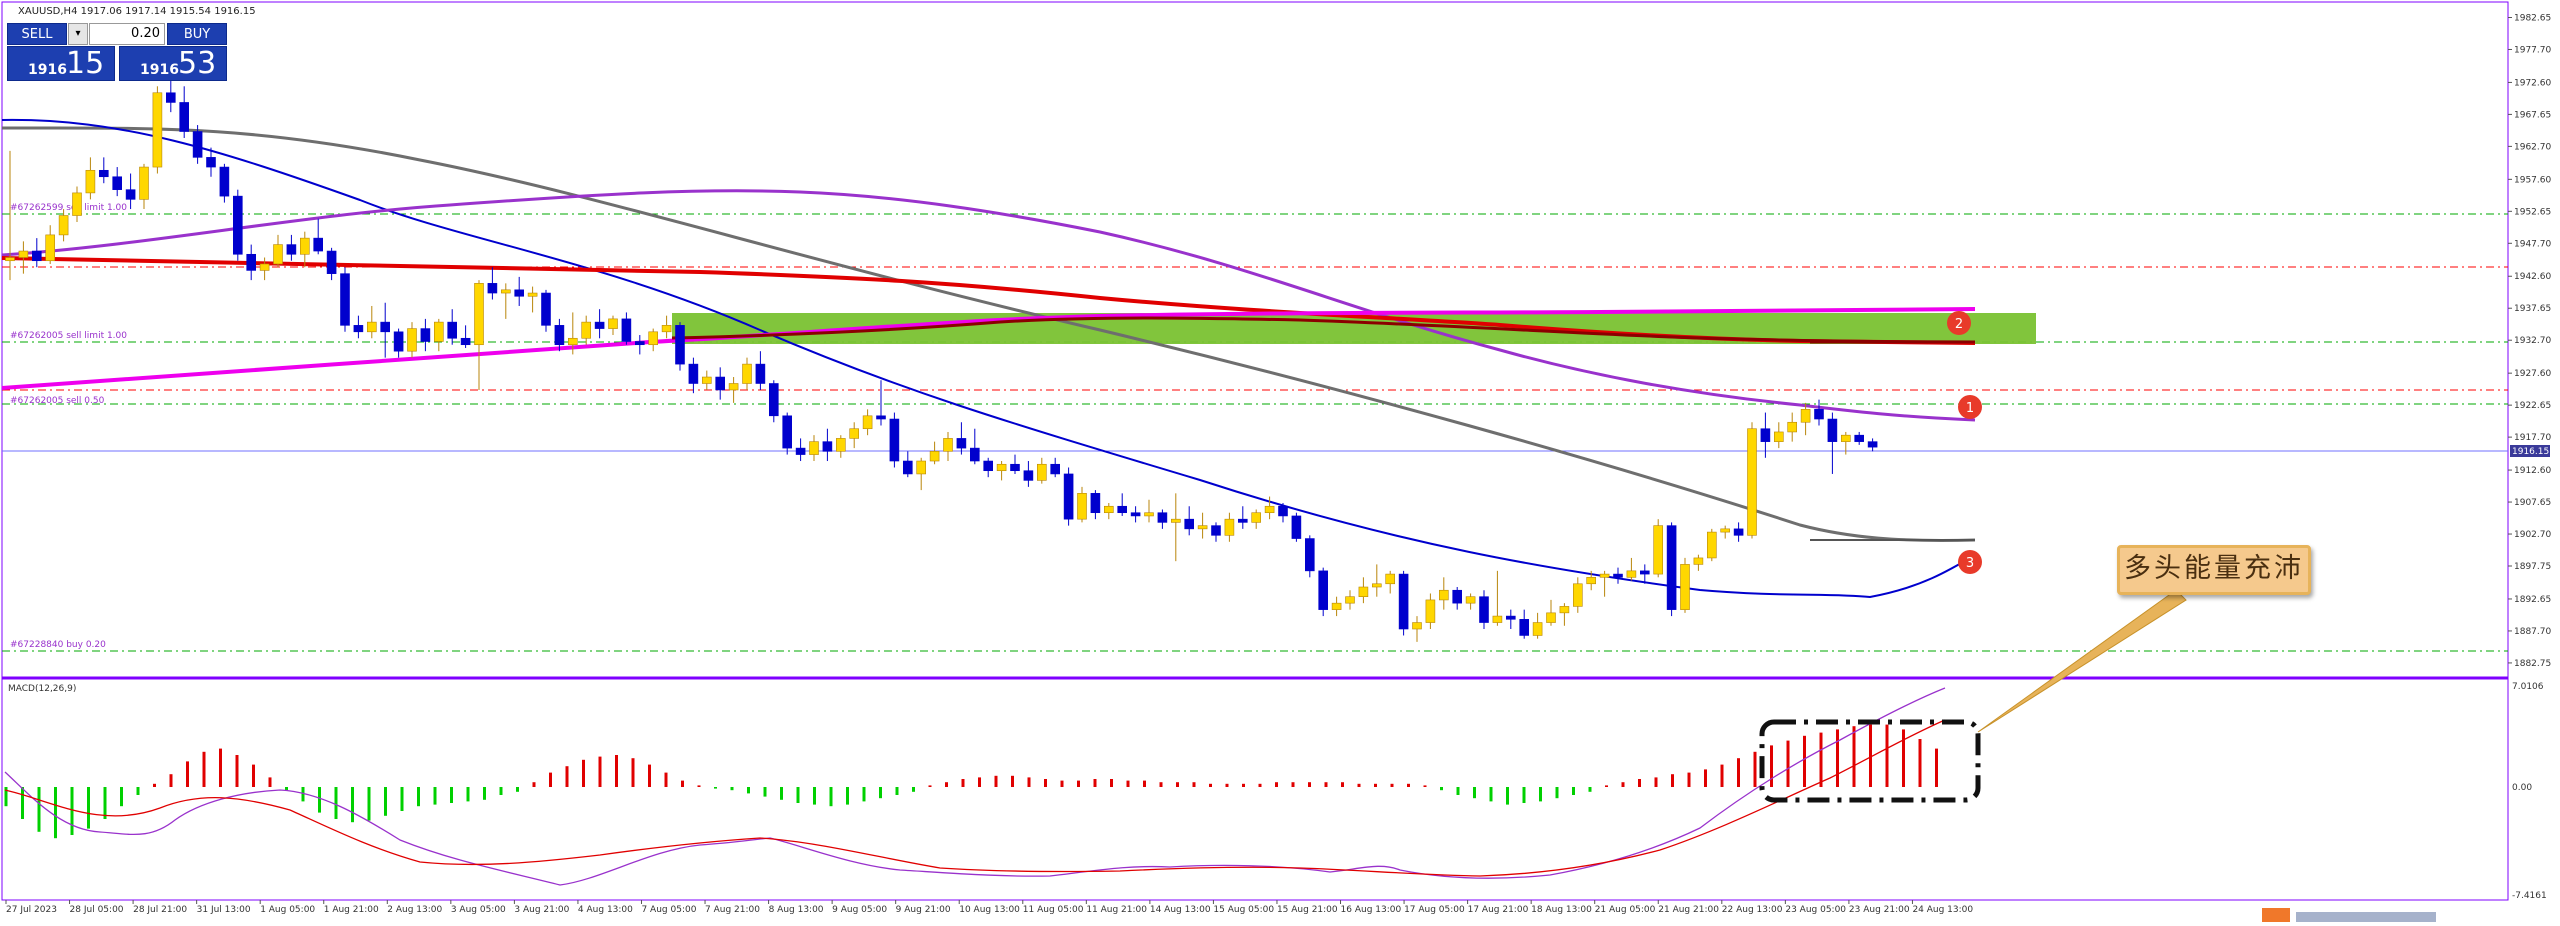 The width and height of the screenshot is (2560, 926). I want to click on buy-price-pips: 53, so click(197, 63).